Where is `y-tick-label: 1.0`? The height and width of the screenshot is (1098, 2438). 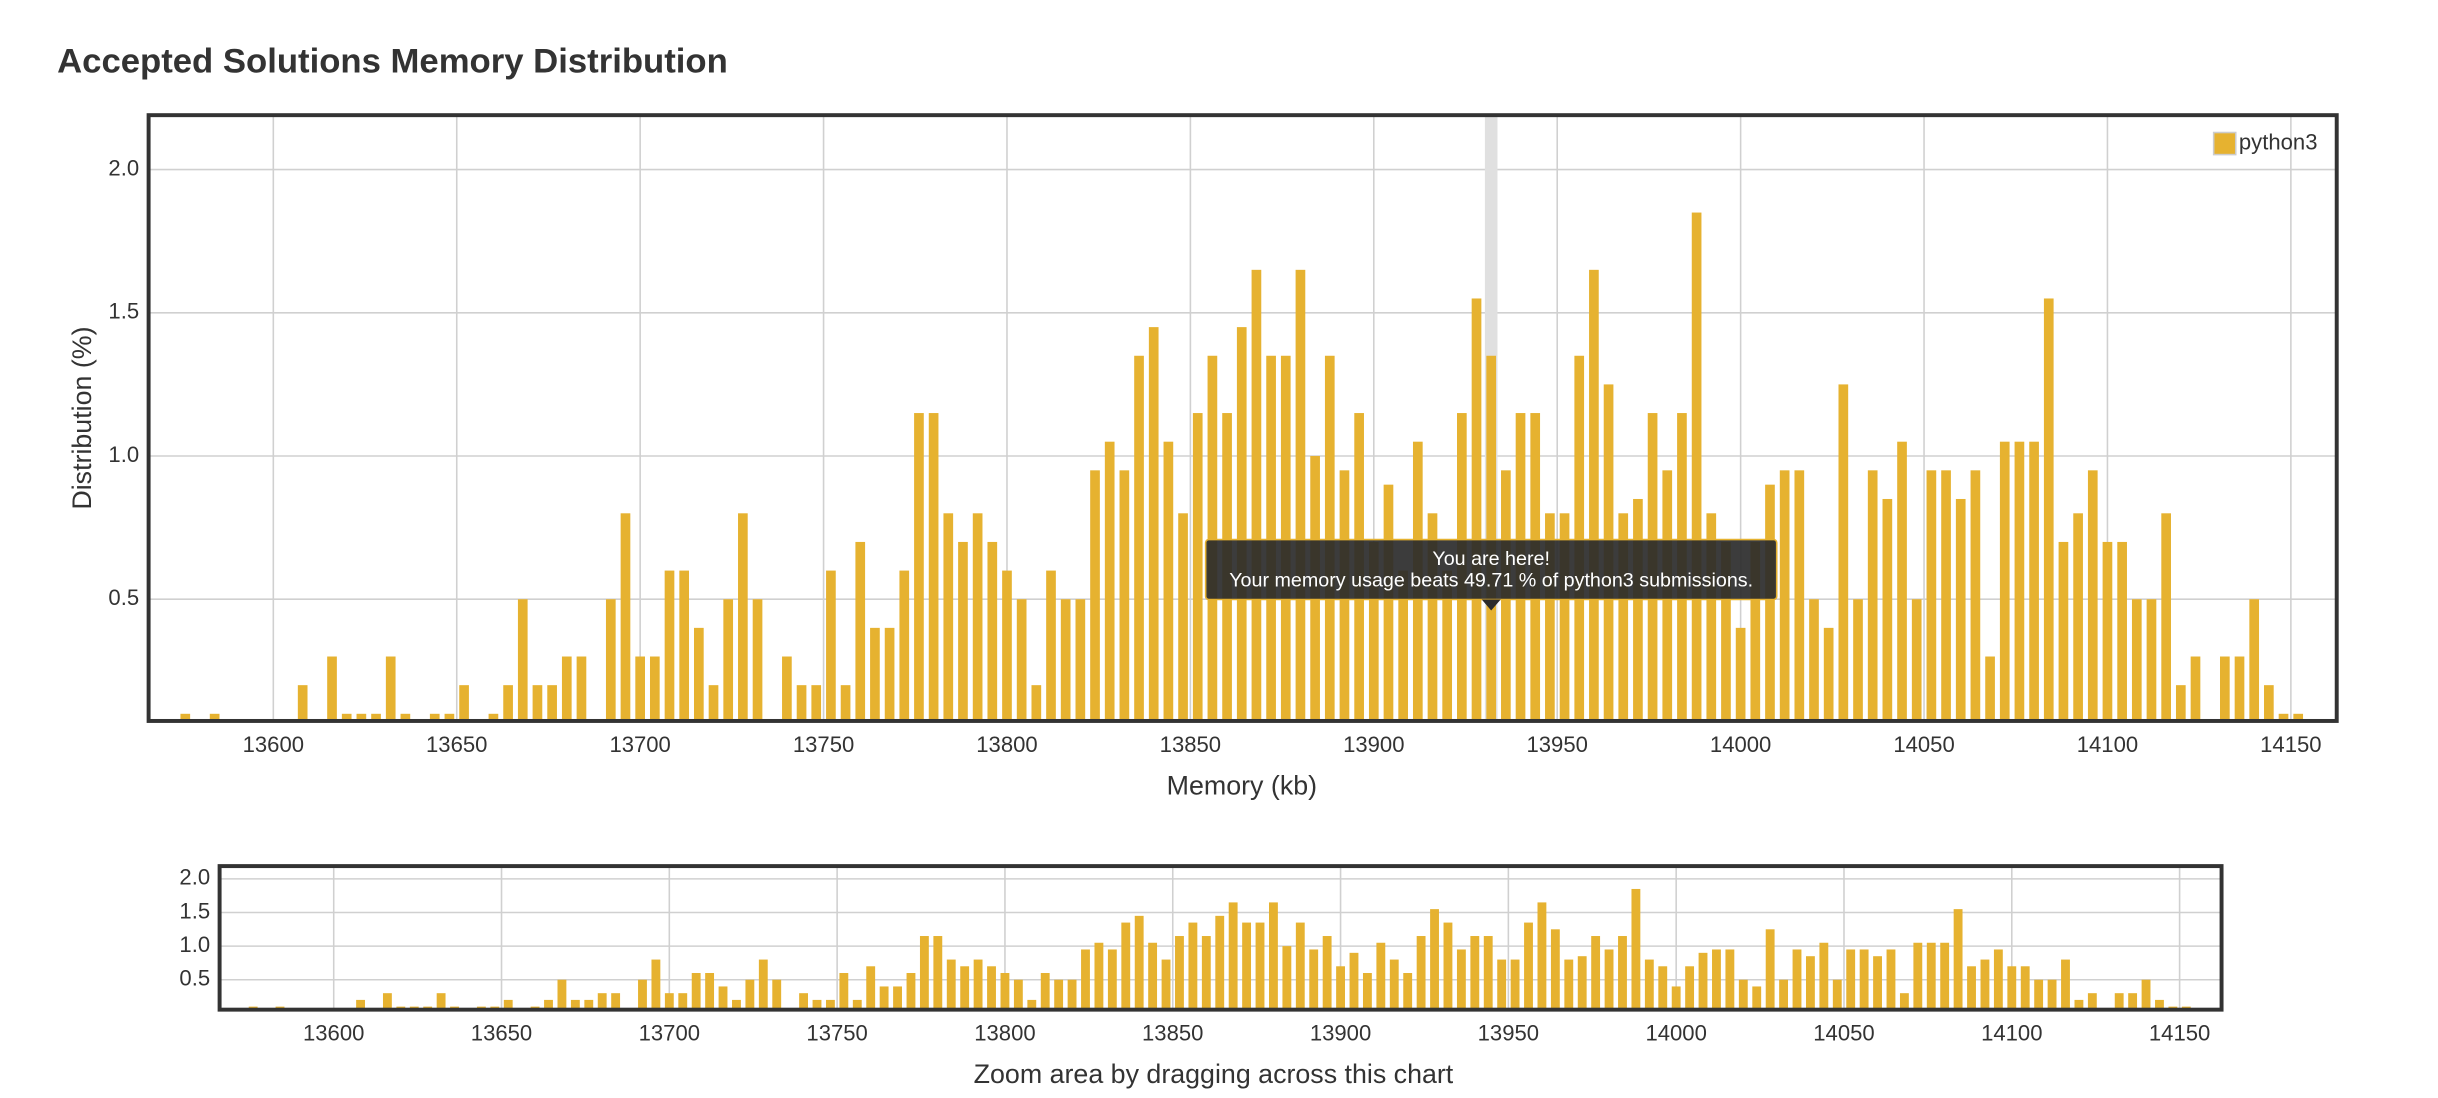 y-tick-label: 1.0 is located at coordinates (194, 944).